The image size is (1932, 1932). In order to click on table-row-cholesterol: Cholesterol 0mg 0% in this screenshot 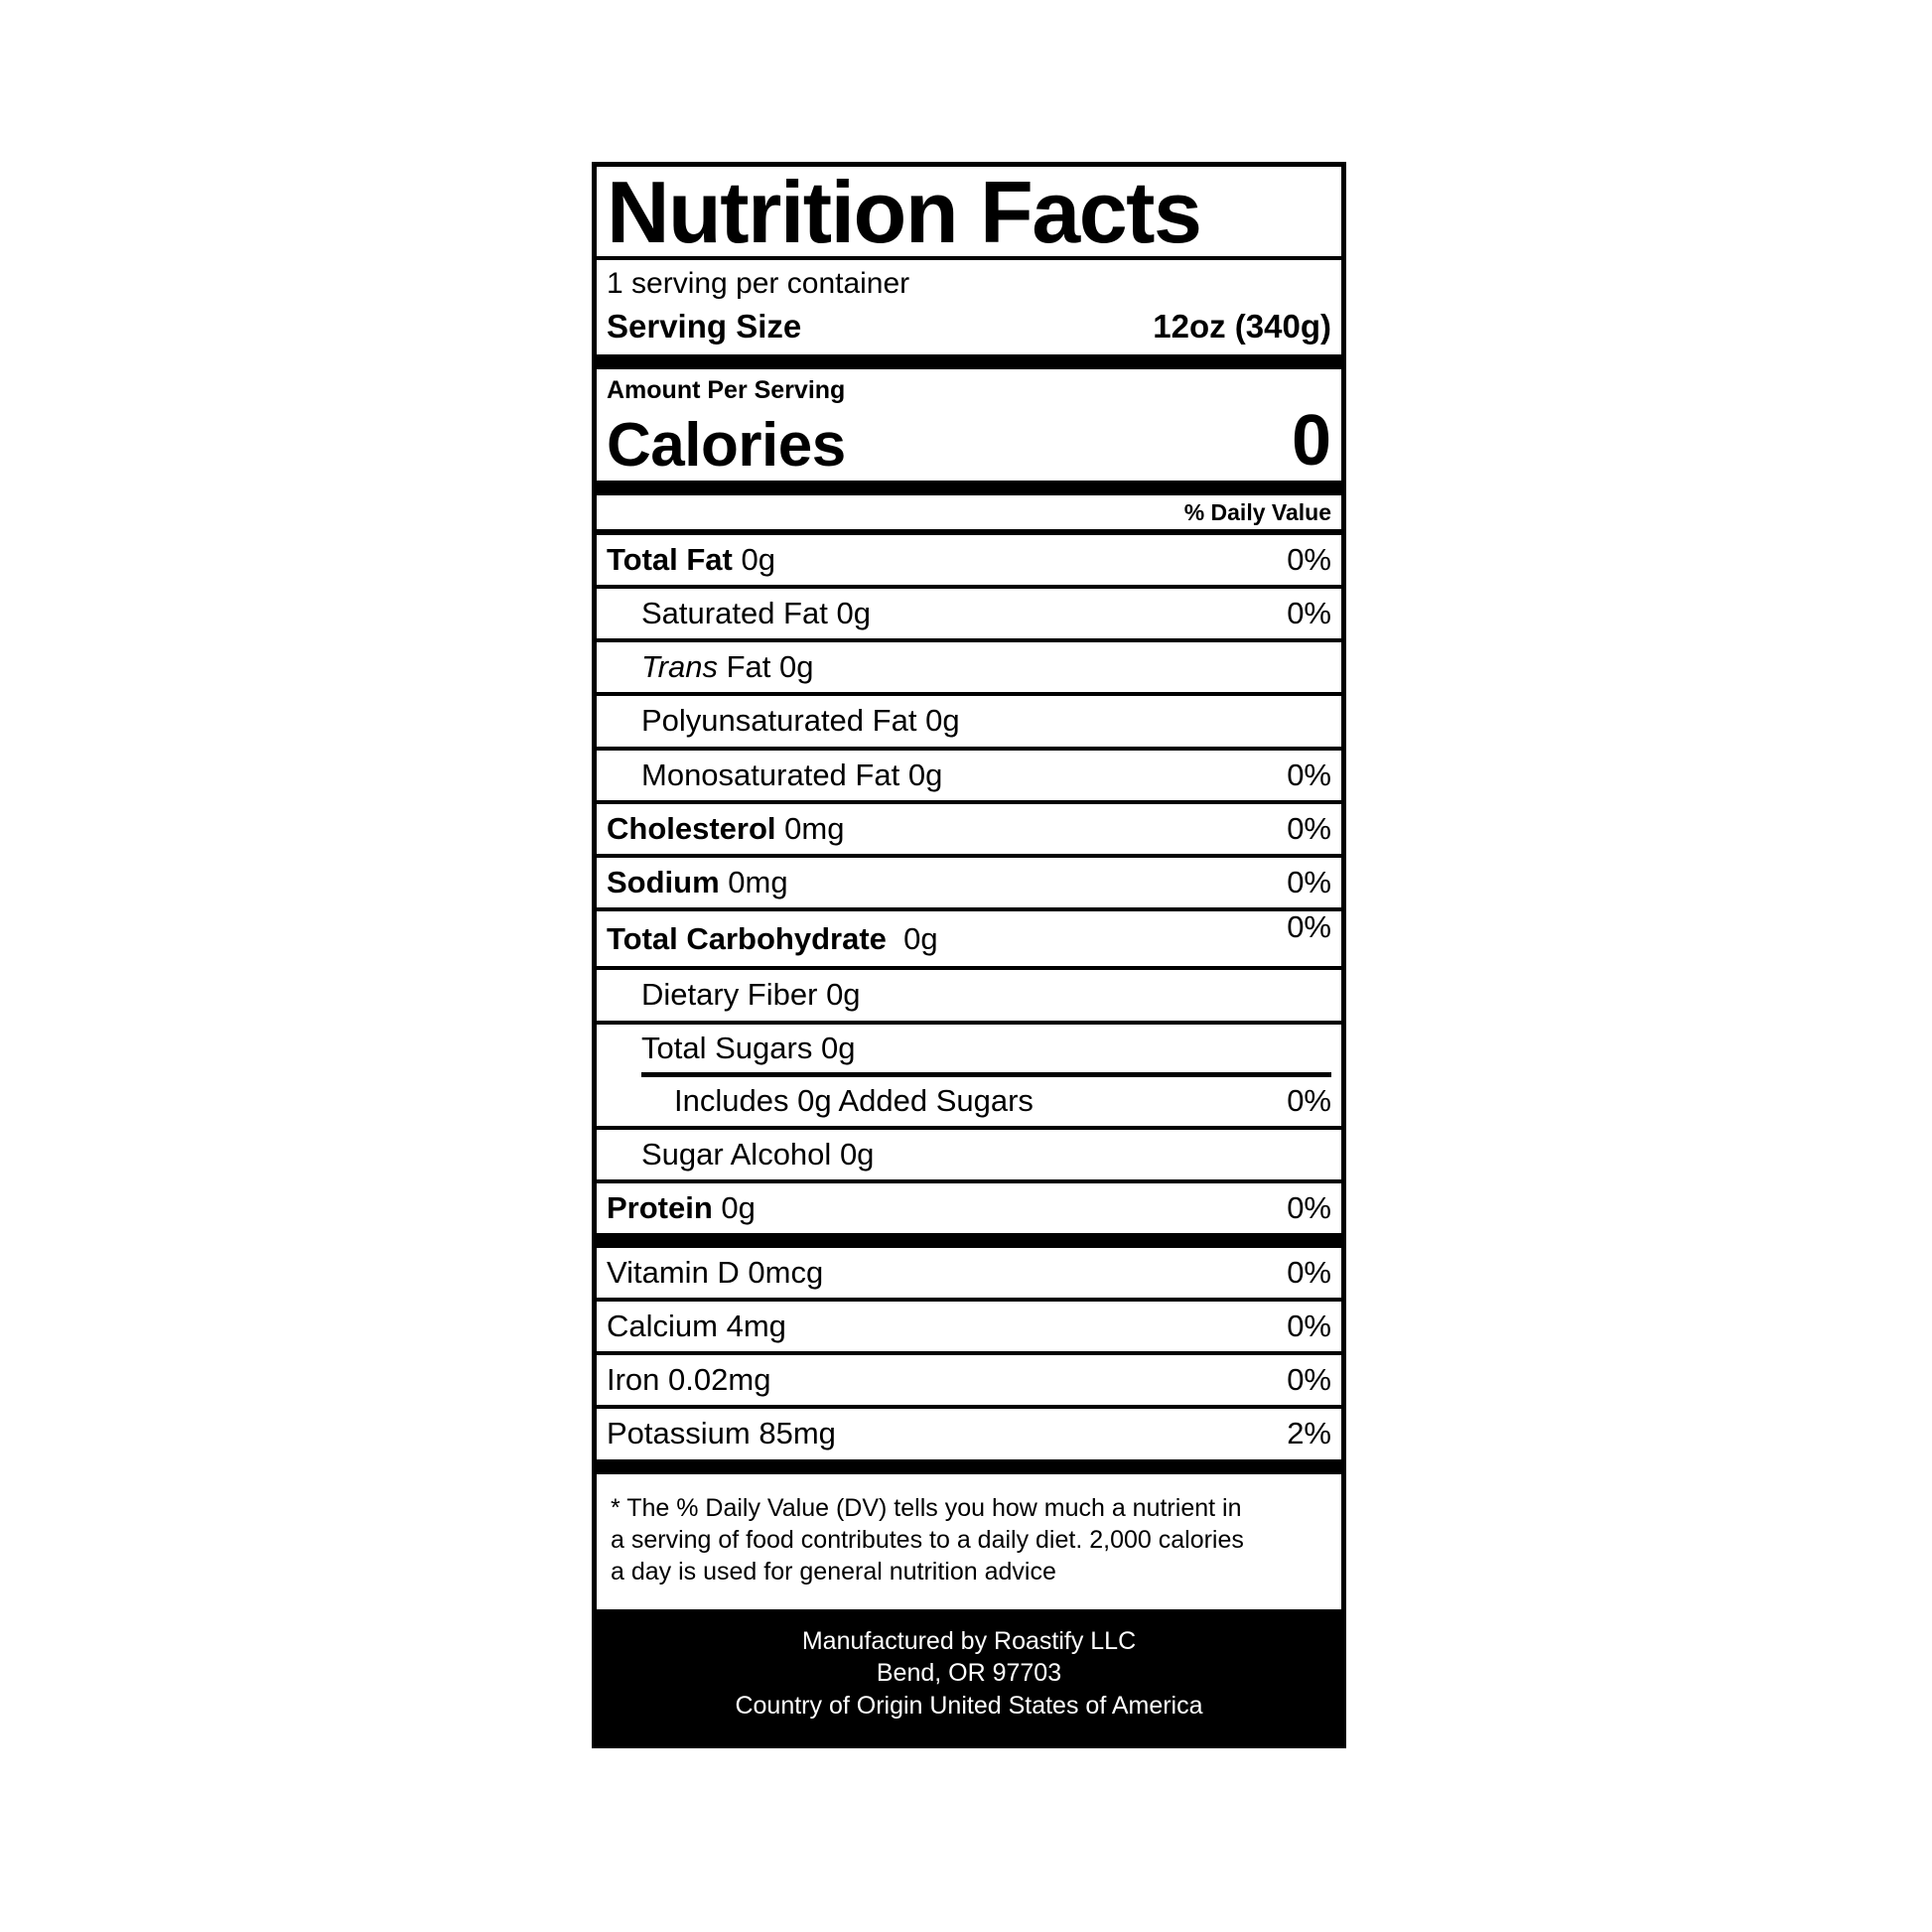, I will do `click(969, 831)`.